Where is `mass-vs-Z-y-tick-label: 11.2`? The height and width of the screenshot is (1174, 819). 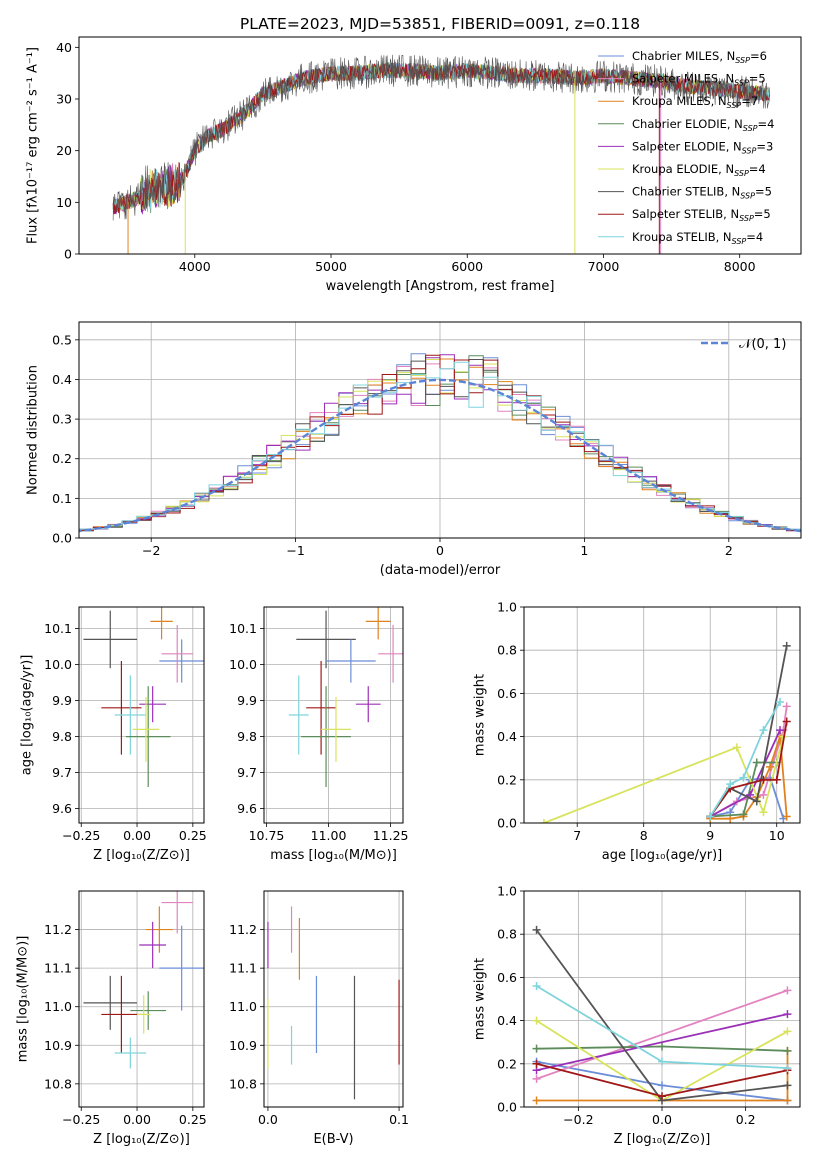 mass-vs-Z-y-tick-label: 11.2 is located at coordinates (58, 929).